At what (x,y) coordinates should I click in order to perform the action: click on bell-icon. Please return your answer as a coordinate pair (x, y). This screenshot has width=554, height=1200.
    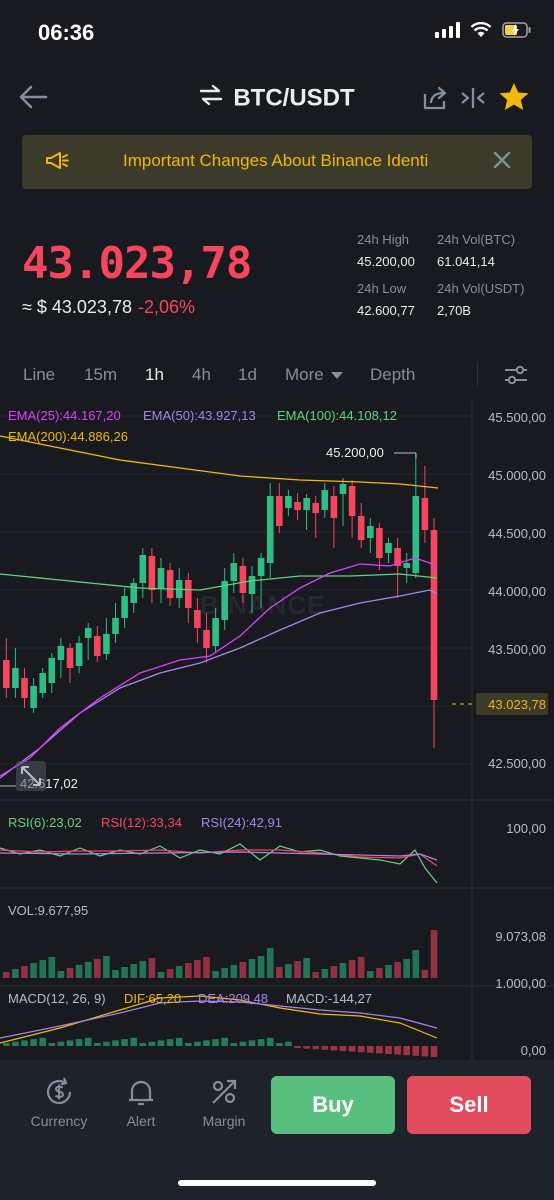
    Looking at the image, I should click on (141, 1093).